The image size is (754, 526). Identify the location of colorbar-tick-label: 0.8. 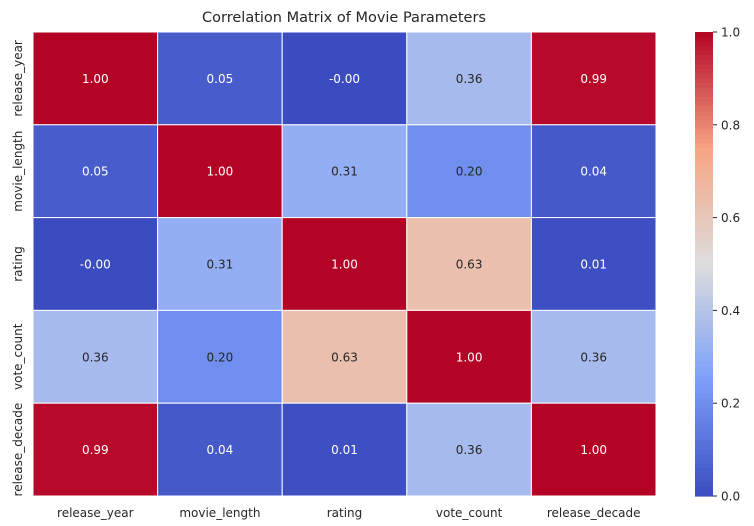
(730, 125).